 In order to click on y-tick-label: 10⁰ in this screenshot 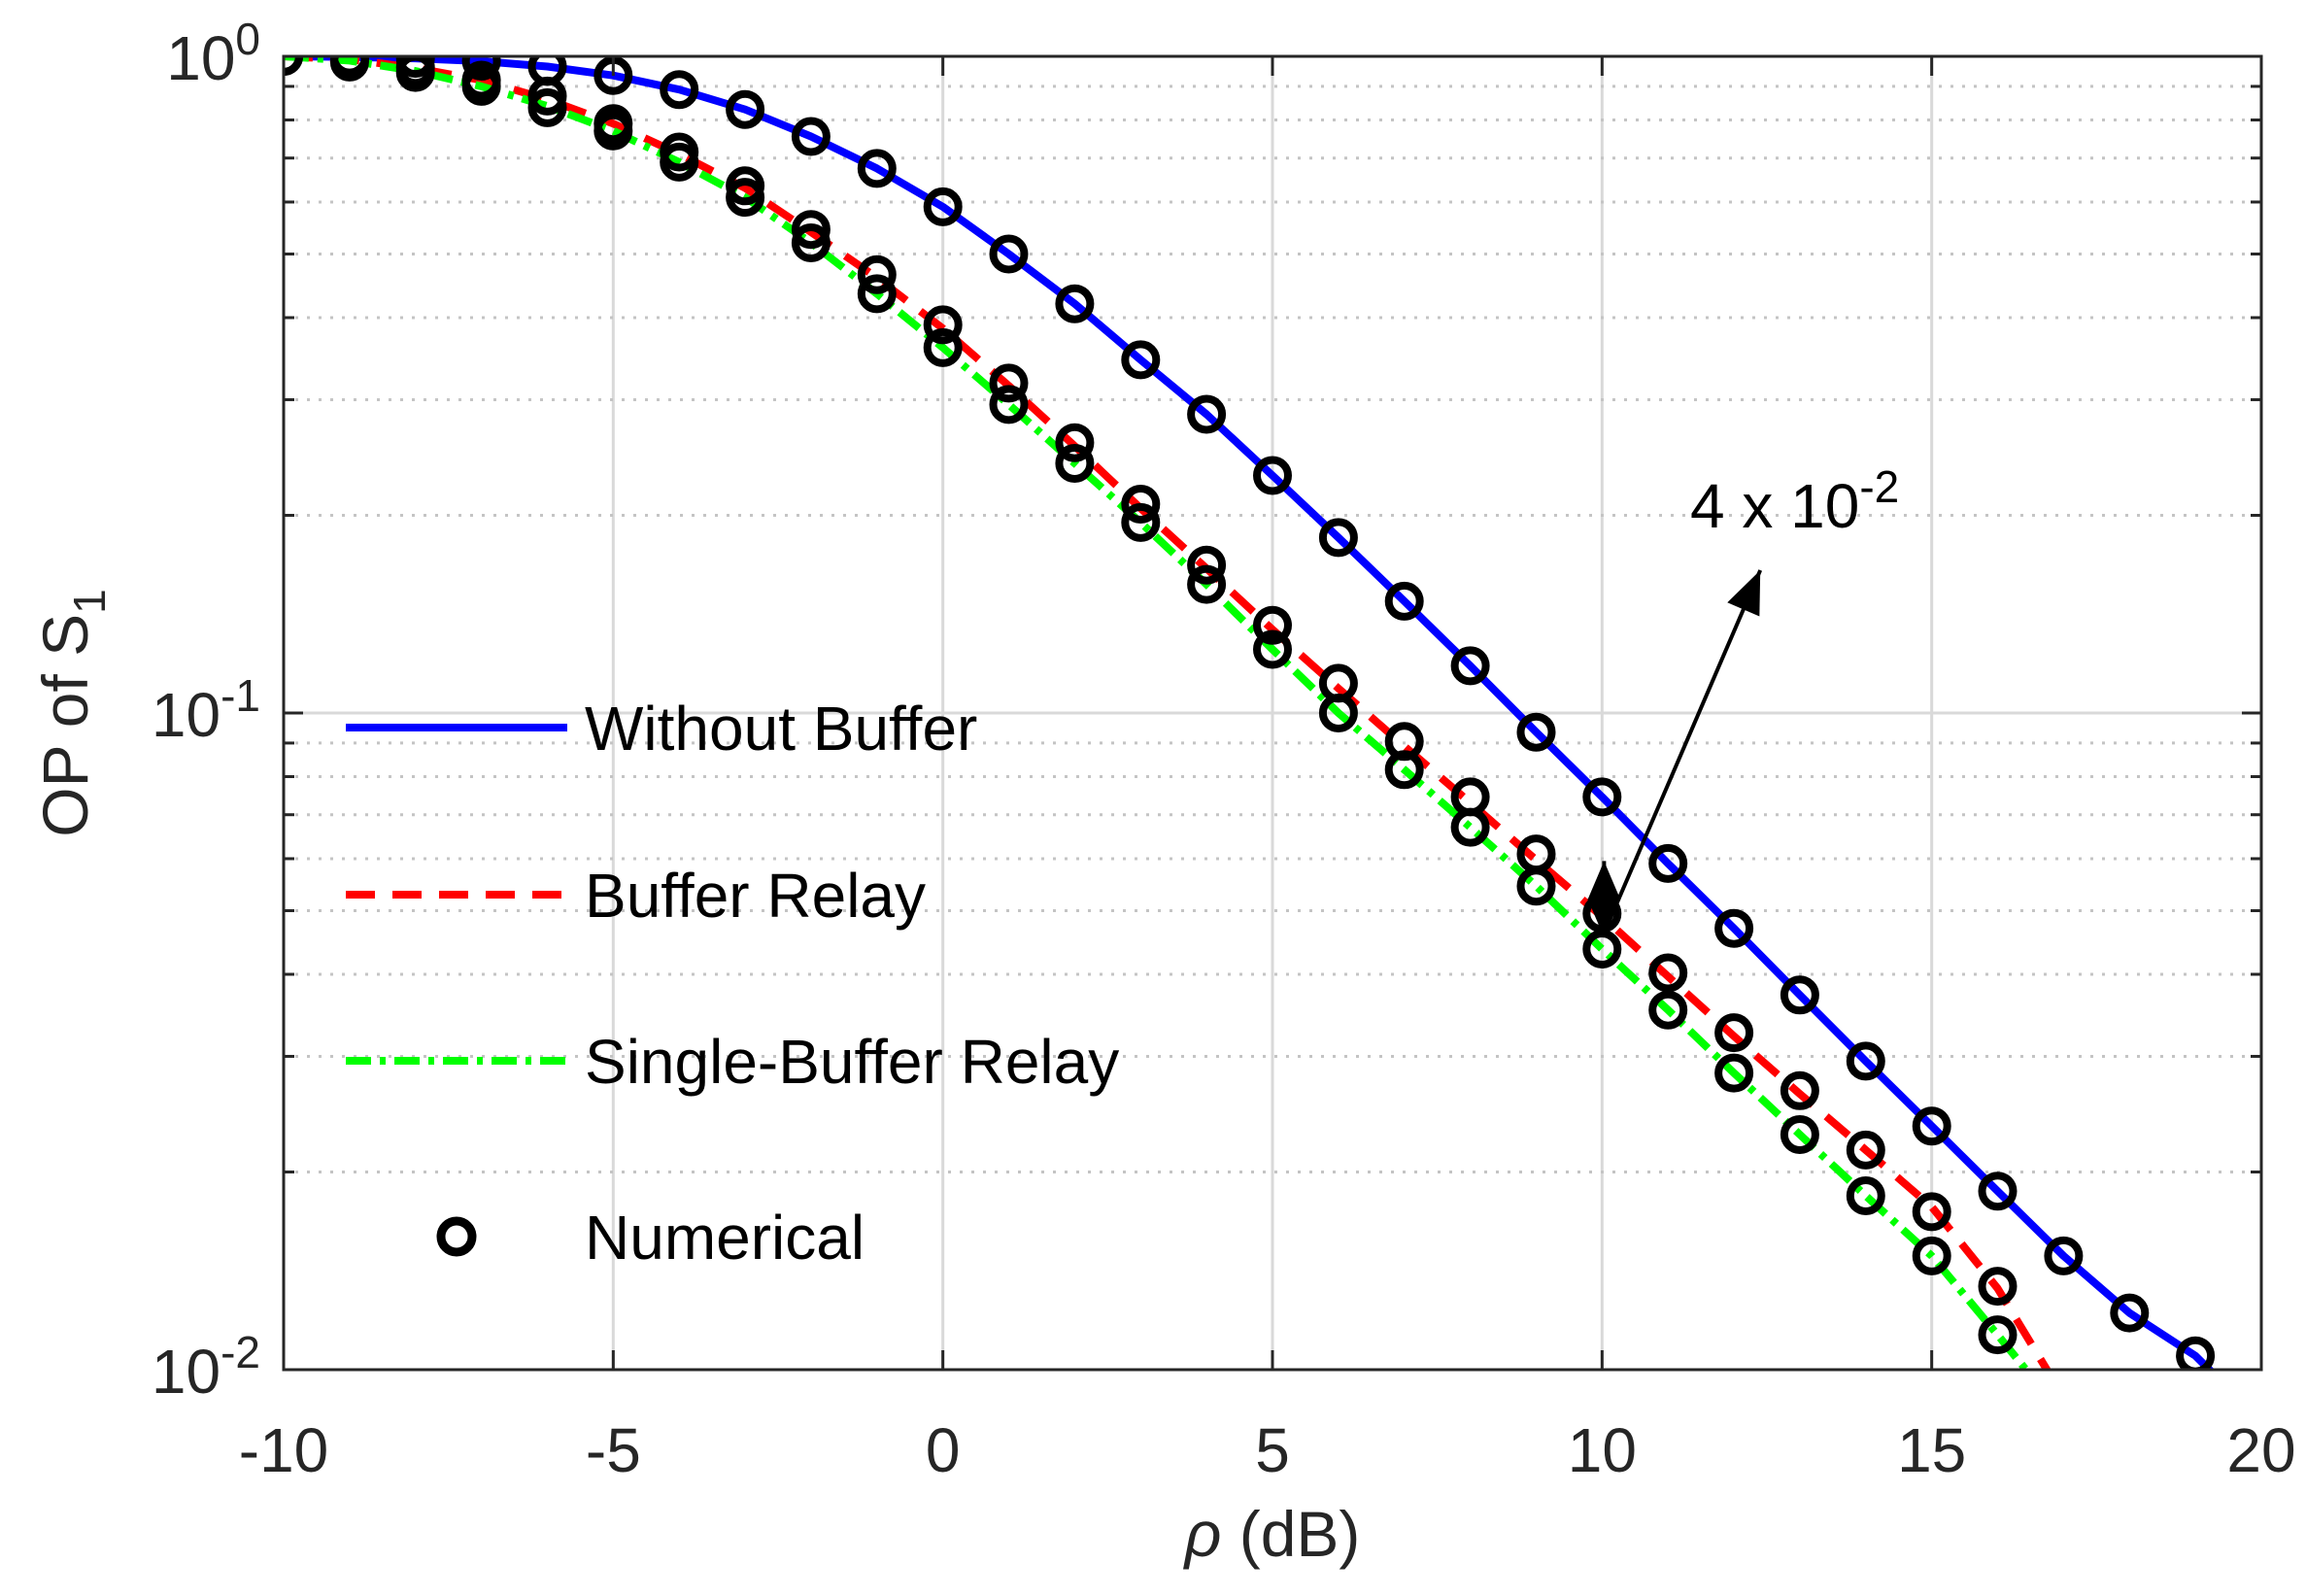, I will do `click(213, 54)`.